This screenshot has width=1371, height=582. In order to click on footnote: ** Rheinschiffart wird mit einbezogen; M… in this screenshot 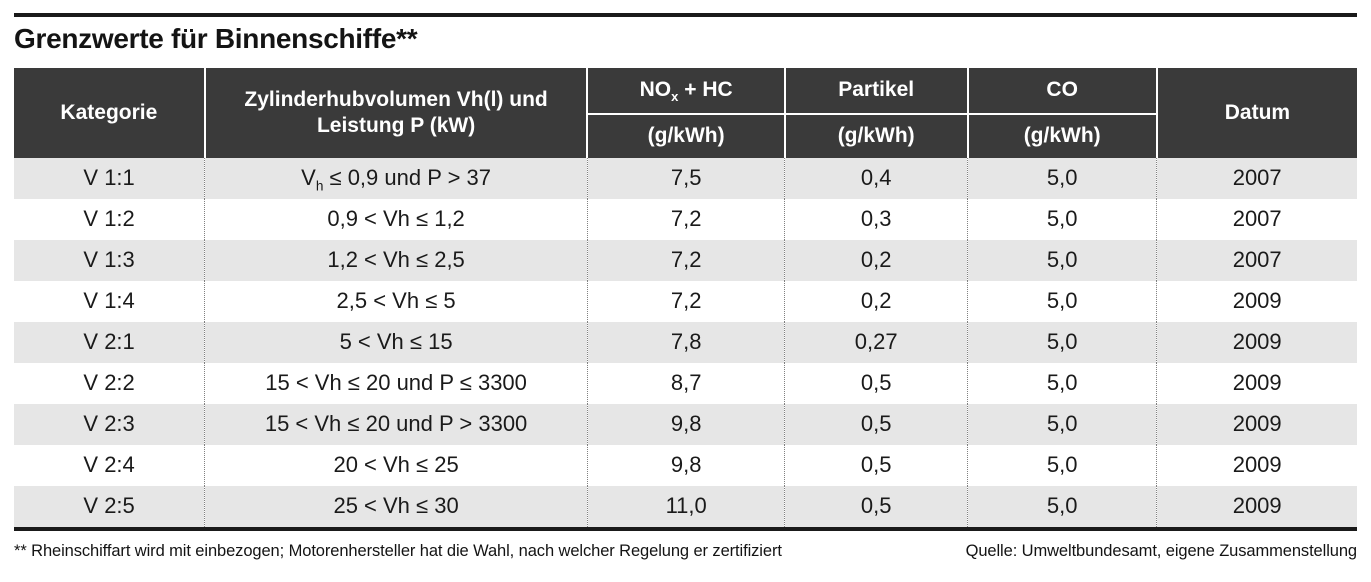, I will do `click(398, 550)`.